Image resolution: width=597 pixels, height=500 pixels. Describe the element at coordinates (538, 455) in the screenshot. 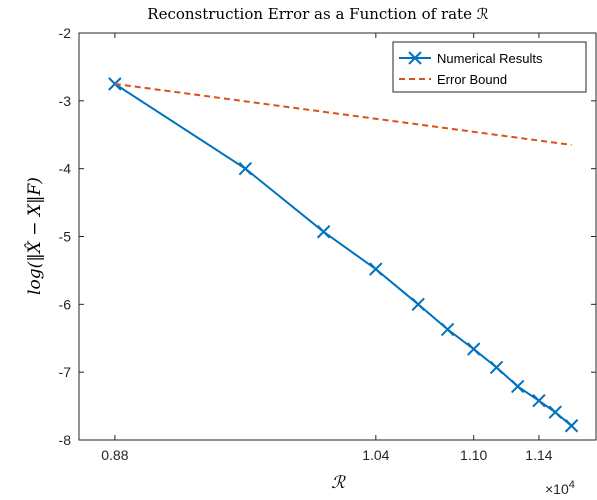

I see `x-tick-label: 1.14` at that location.